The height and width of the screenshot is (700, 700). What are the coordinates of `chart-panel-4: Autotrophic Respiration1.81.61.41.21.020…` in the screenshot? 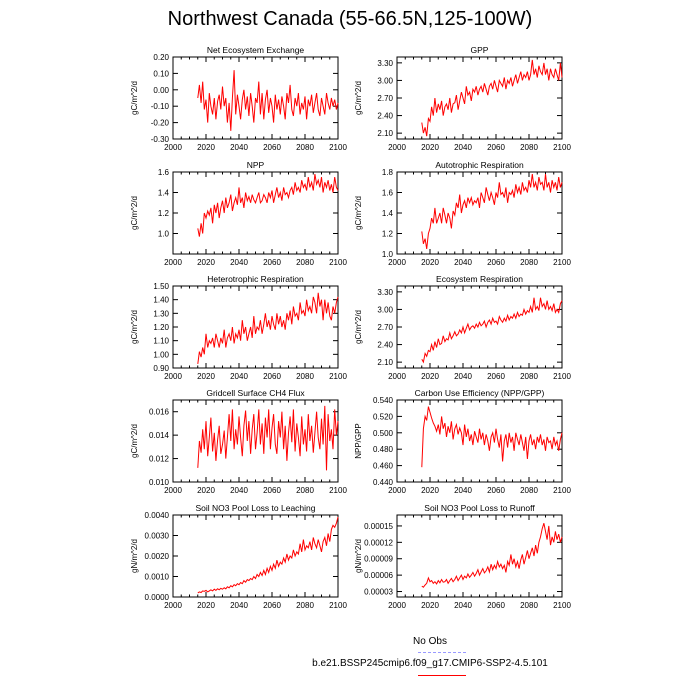 It's located at (462, 213).